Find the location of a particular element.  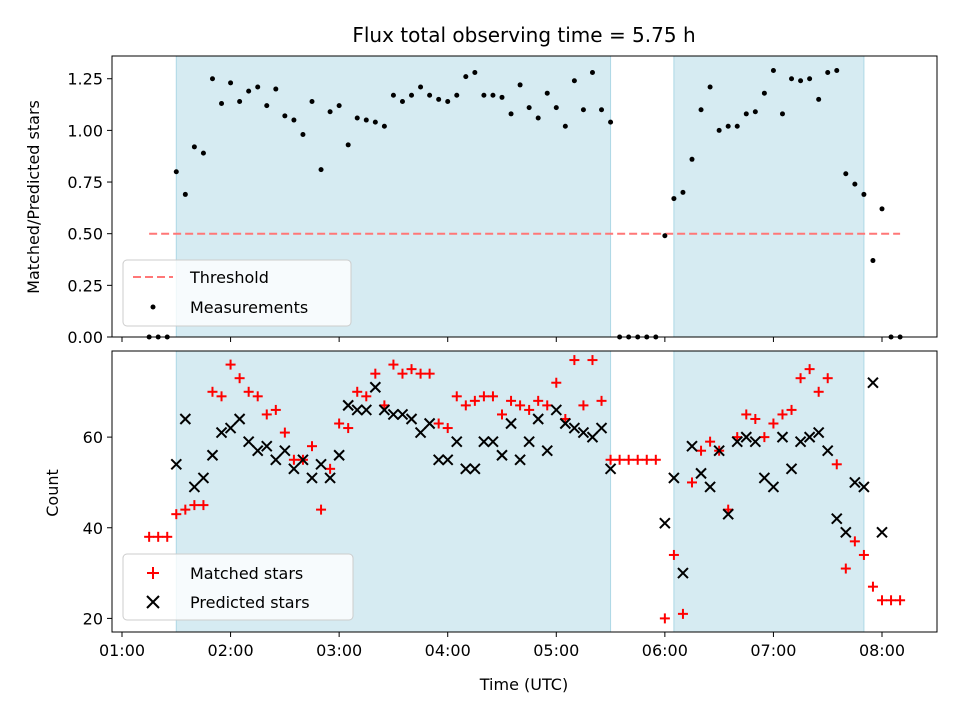

top-y-axis-label: Matched/Predicted stars is located at coordinates (33, 197).